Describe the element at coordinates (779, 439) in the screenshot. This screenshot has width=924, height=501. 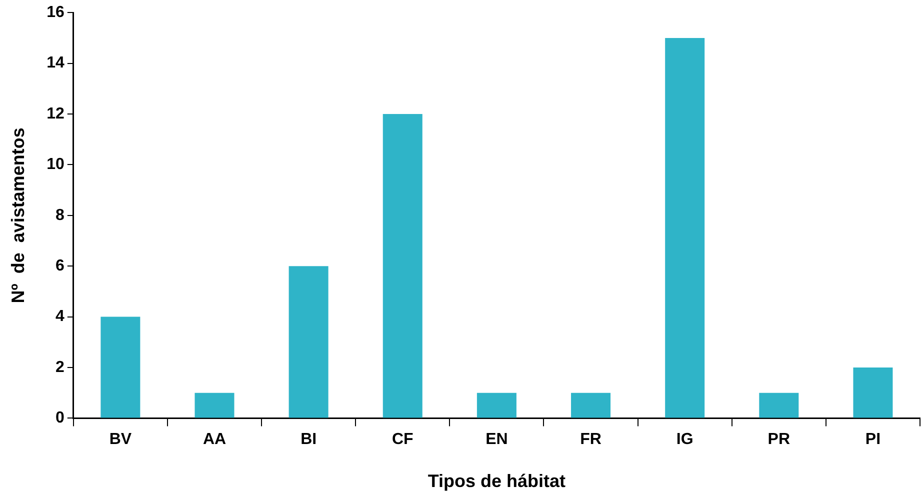
I see `x-tick-label: PR` at that location.